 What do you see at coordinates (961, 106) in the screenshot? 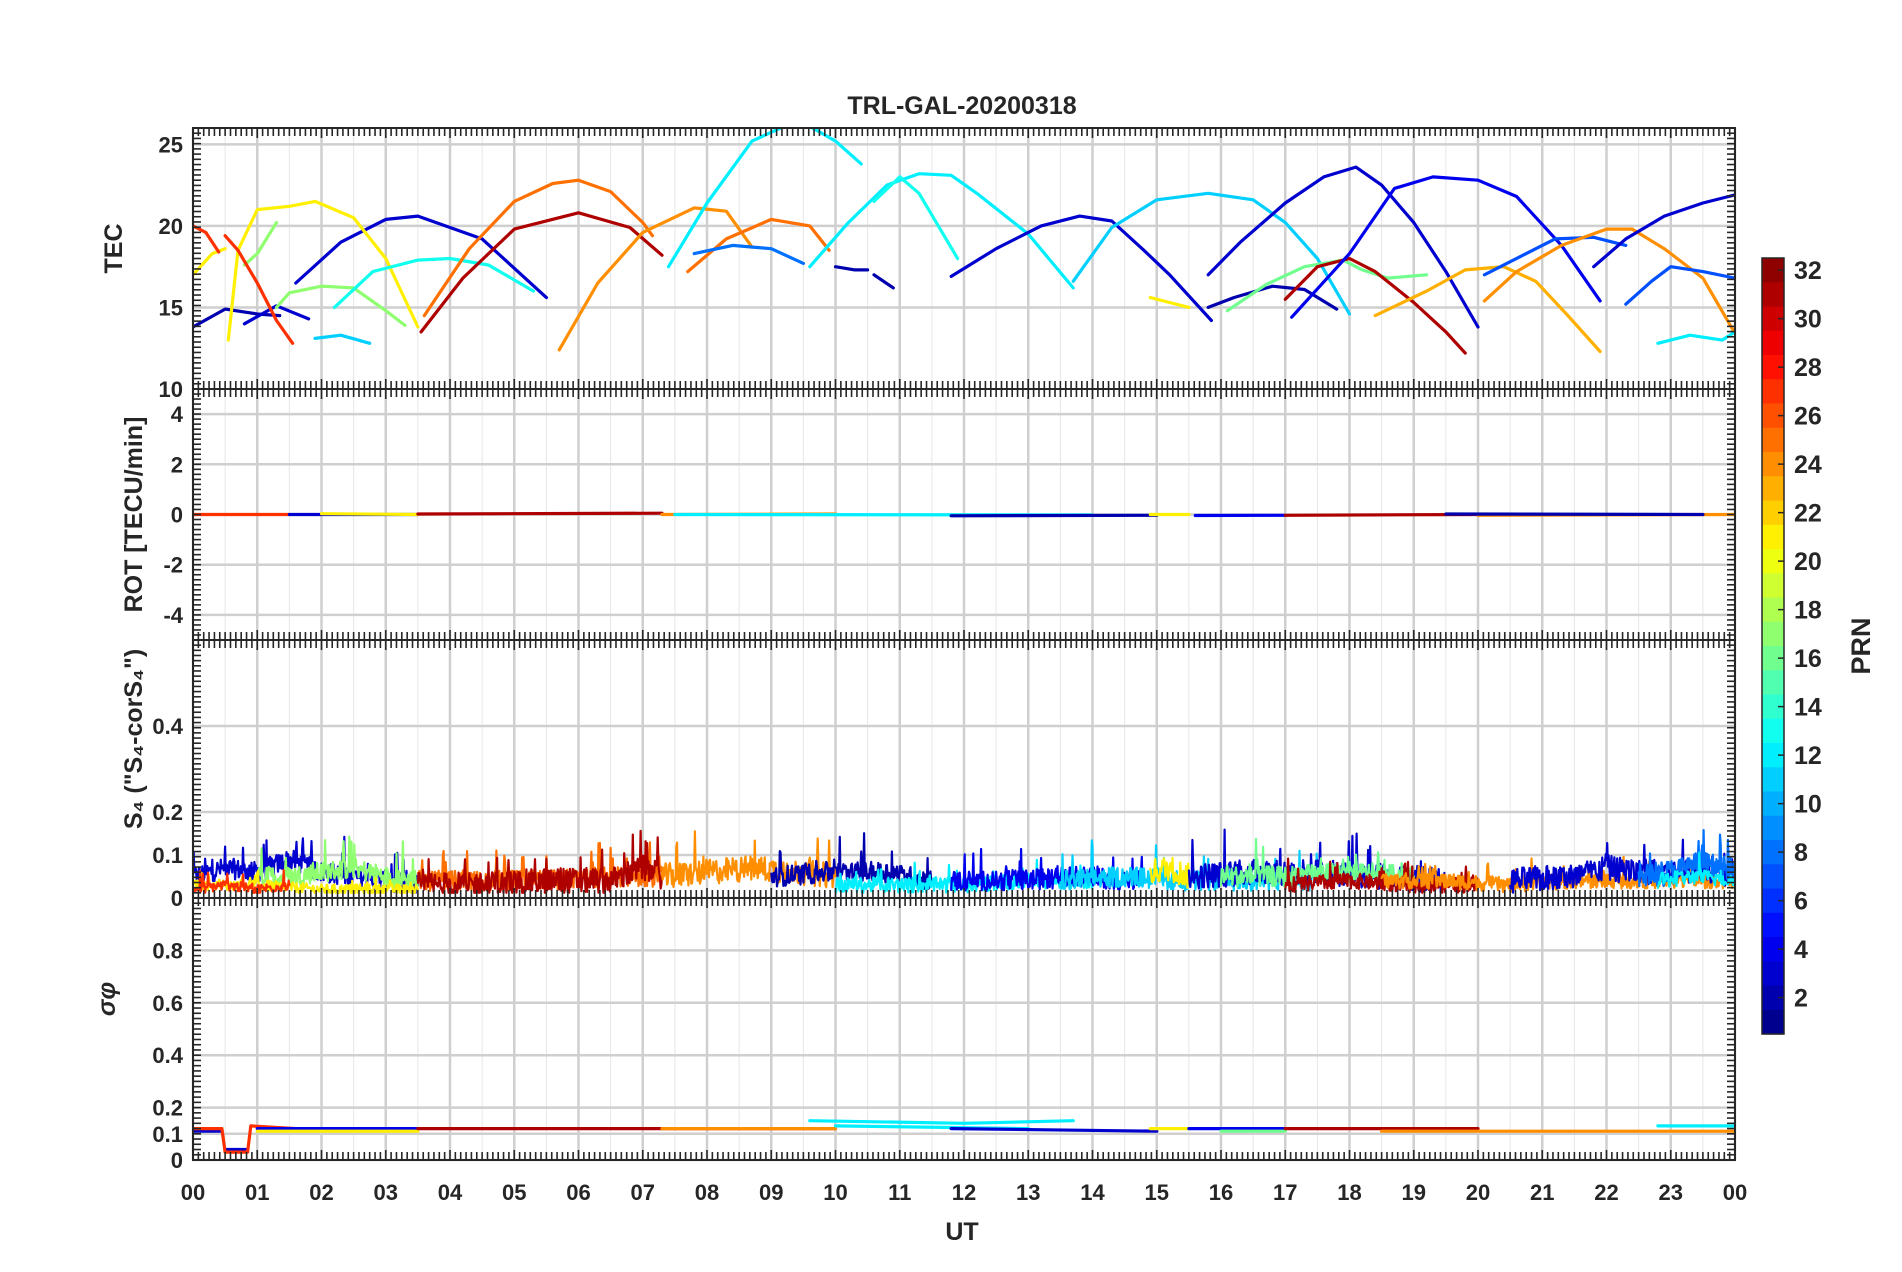
I see `figure-title: TRL-GAL-20200318` at bounding box center [961, 106].